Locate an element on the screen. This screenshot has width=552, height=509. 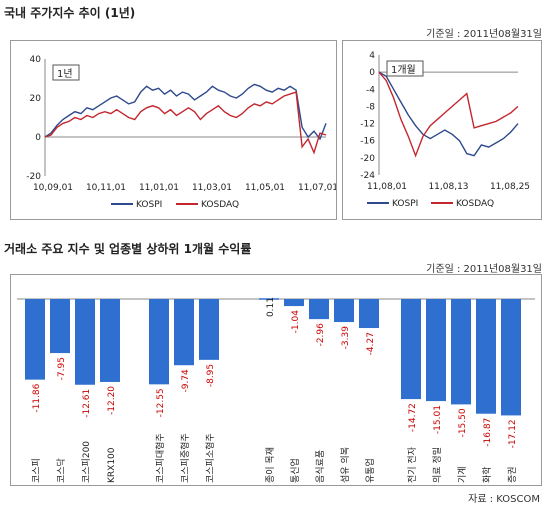
data-label: -12.55 is located at coordinates (161, 402).